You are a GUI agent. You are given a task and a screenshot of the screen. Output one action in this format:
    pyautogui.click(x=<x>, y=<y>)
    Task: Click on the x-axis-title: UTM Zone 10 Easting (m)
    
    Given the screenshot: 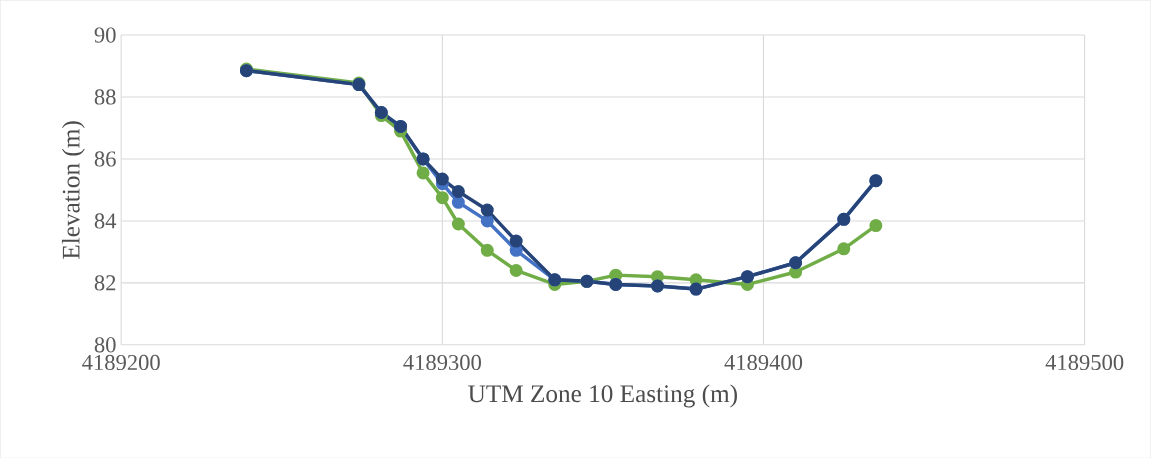 What is the action you would take?
    pyautogui.click(x=602, y=396)
    